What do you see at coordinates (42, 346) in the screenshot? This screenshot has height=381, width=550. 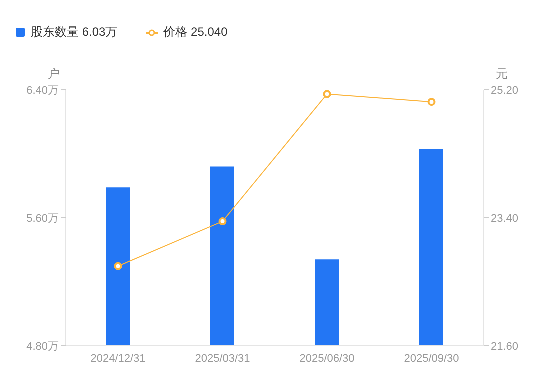 I see `y-tick-label: 4.80万` at bounding box center [42, 346].